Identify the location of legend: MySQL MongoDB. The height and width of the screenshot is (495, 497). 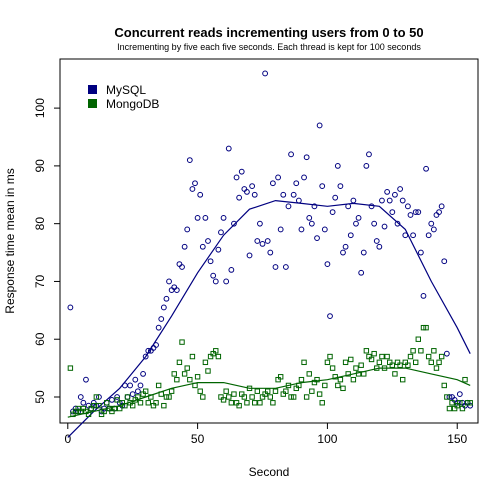
(123, 97).